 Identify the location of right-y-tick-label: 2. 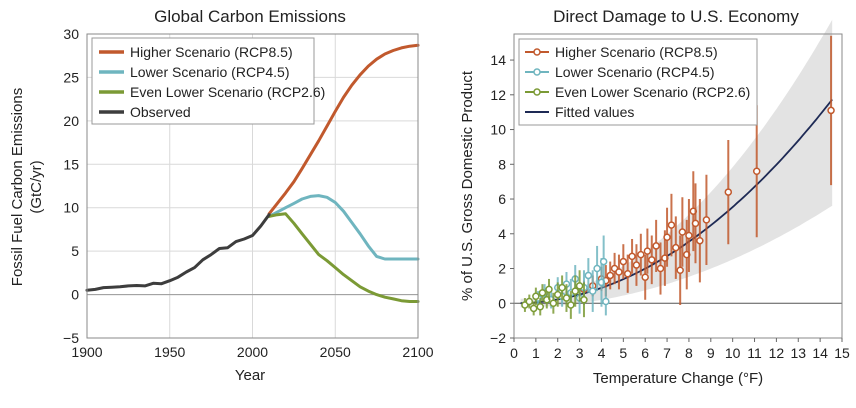
(502, 269).